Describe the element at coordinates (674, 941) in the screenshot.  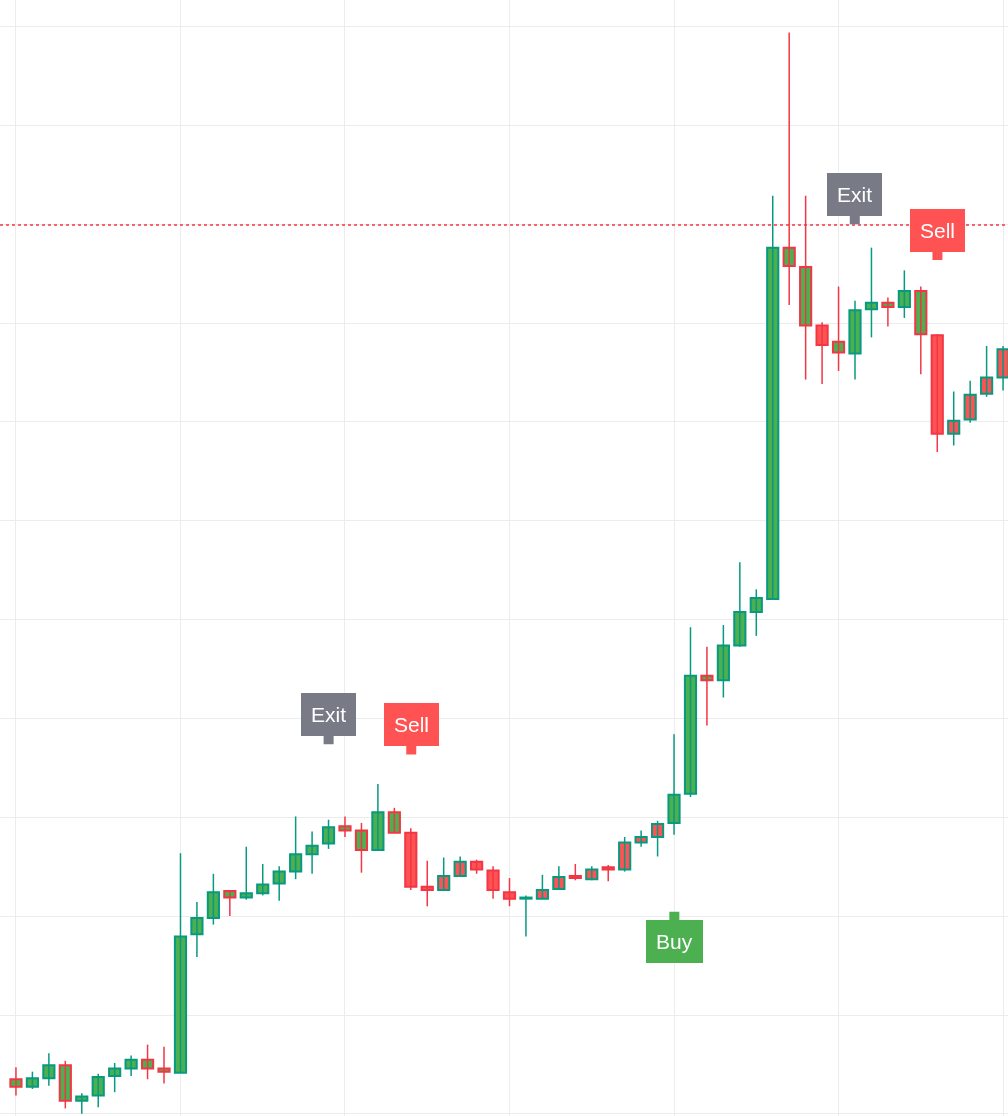
I see `annotation: Buy` at that location.